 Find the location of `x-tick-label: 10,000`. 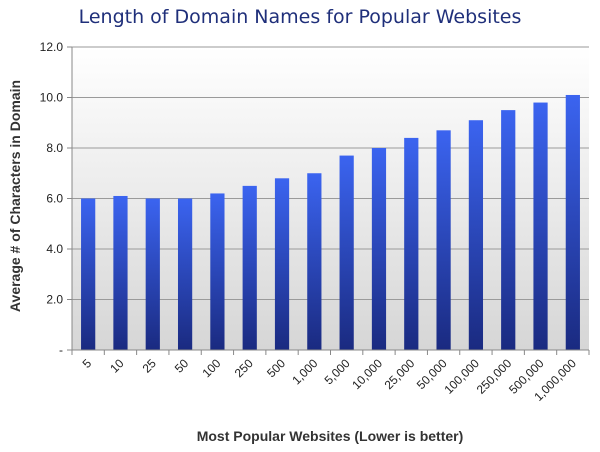

x-tick-label: 10,000 is located at coordinates (367, 374).